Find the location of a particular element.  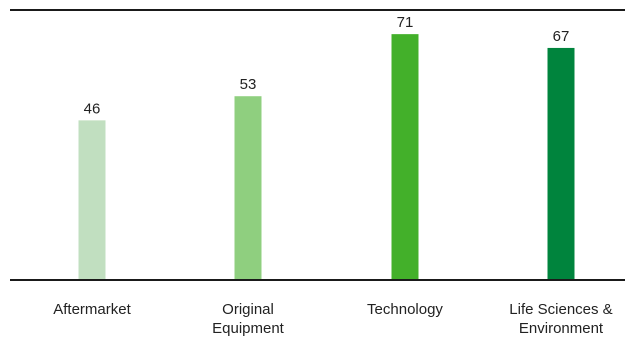

category-label-3: Technology is located at coordinates (405, 309).